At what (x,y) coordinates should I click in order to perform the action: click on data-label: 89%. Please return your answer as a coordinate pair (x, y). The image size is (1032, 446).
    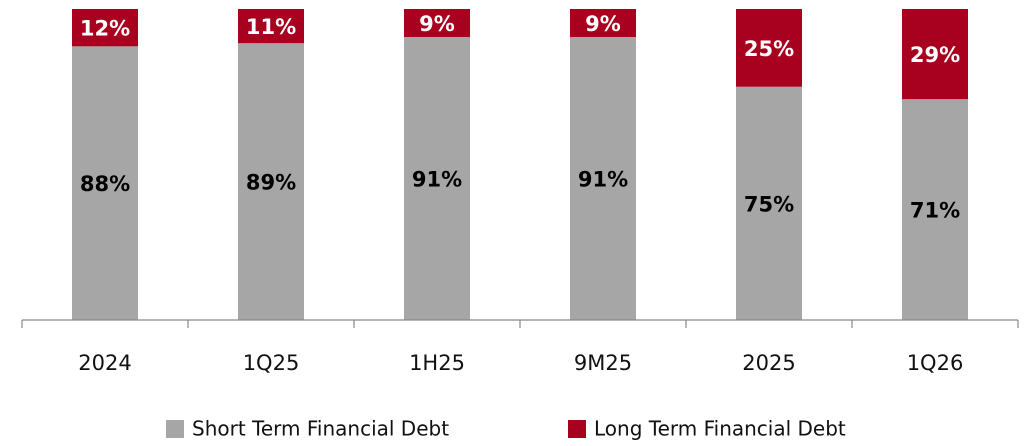
    Looking at the image, I should click on (271, 183).